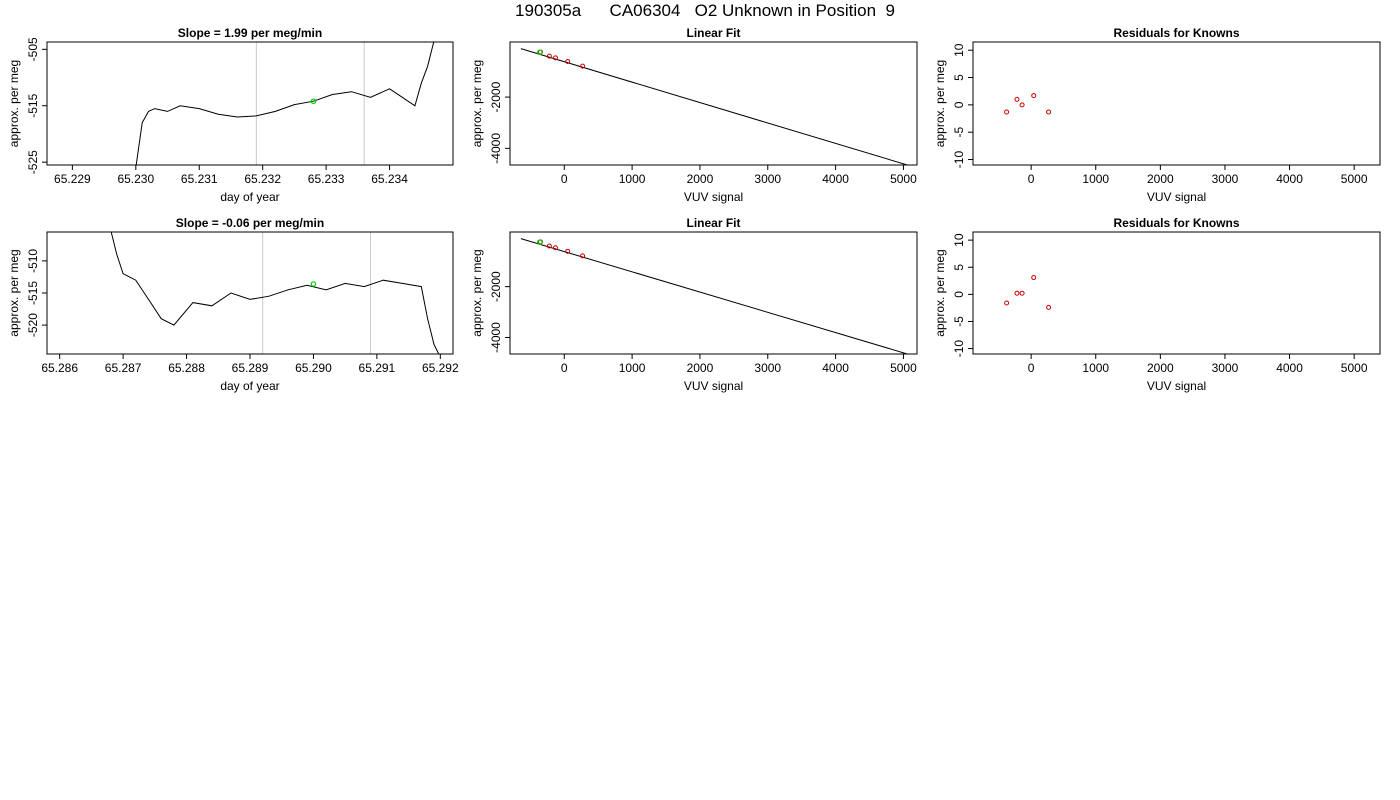  What do you see at coordinates (59, 368) in the screenshot?
I see `x-tick-label: 65.286` at bounding box center [59, 368].